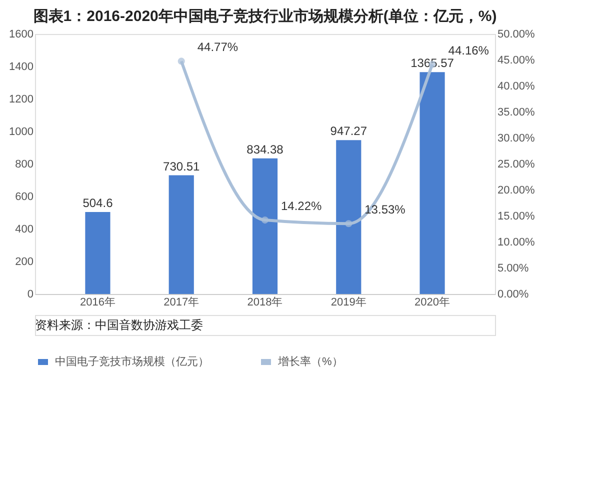 This screenshot has width=600, height=480. What do you see at coordinates (119, 325) in the screenshot?
I see `text: 资料来源：中国音数协游戏工委` at bounding box center [119, 325].